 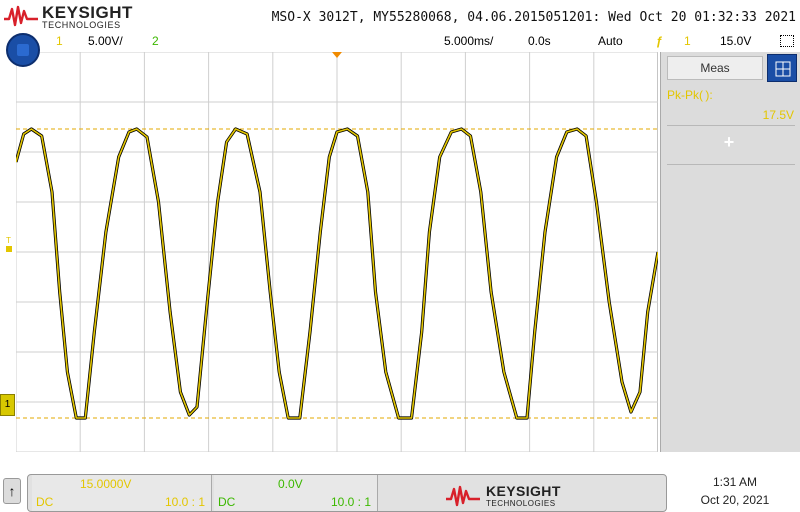 What do you see at coordinates (735, 500) in the screenshot?
I see `clock-date: Oct 20, 2021` at bounding box center [735, 500].